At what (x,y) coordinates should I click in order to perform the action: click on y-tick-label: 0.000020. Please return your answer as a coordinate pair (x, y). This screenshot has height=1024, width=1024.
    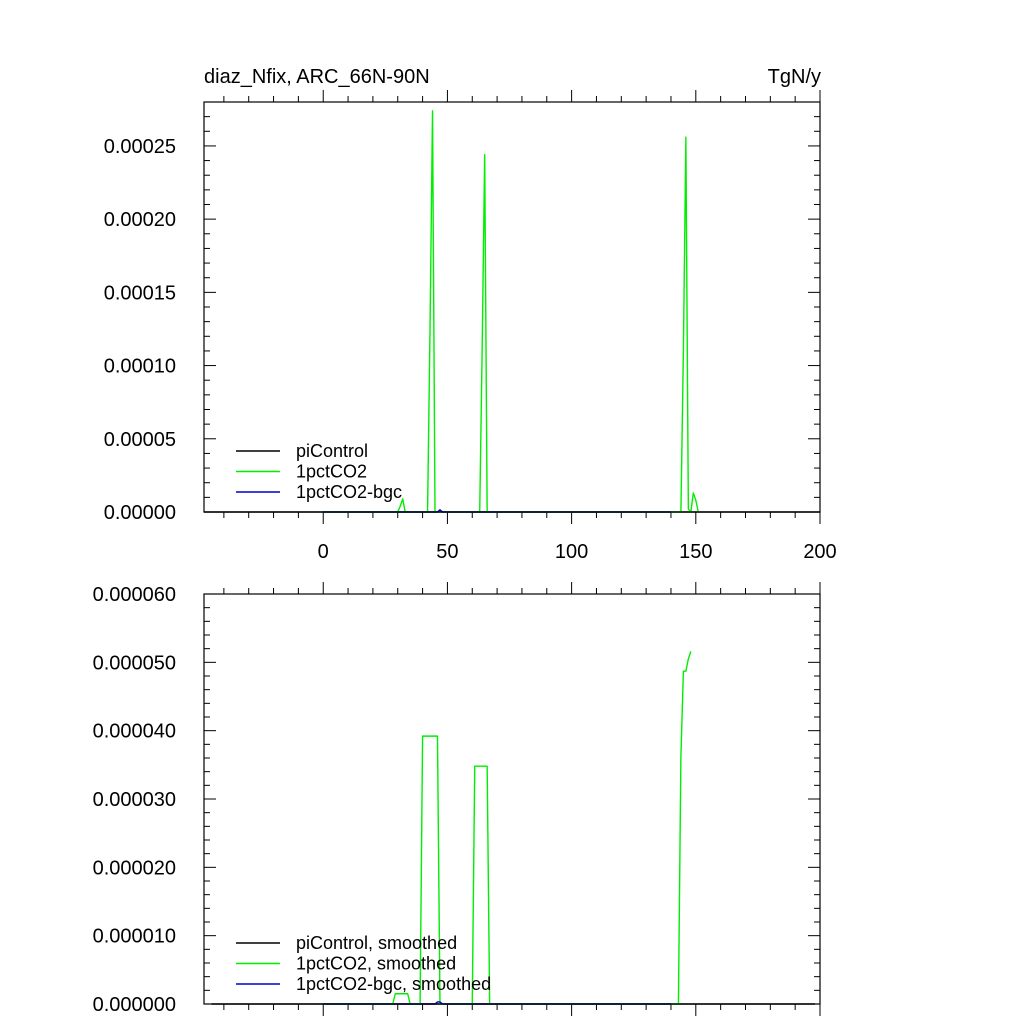
    Looking at the image, I should click on (134, 868).